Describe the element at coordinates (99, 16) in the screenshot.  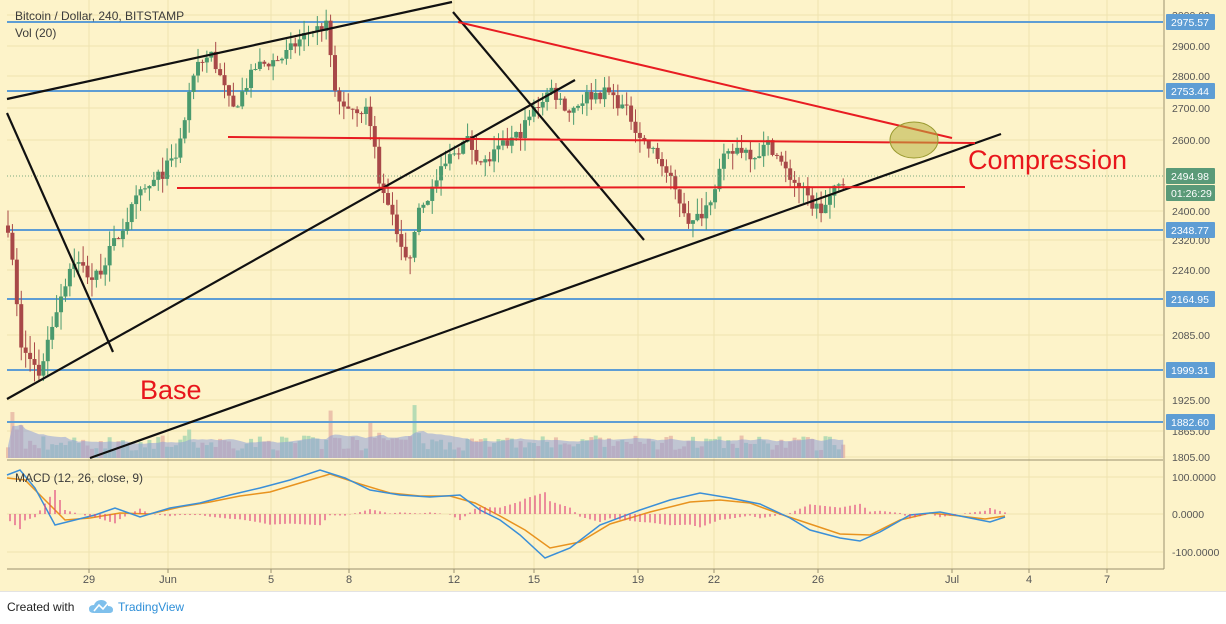
I see `chart-title: Bitcoin / Dollar, 240, BITSTAMP` at that location.